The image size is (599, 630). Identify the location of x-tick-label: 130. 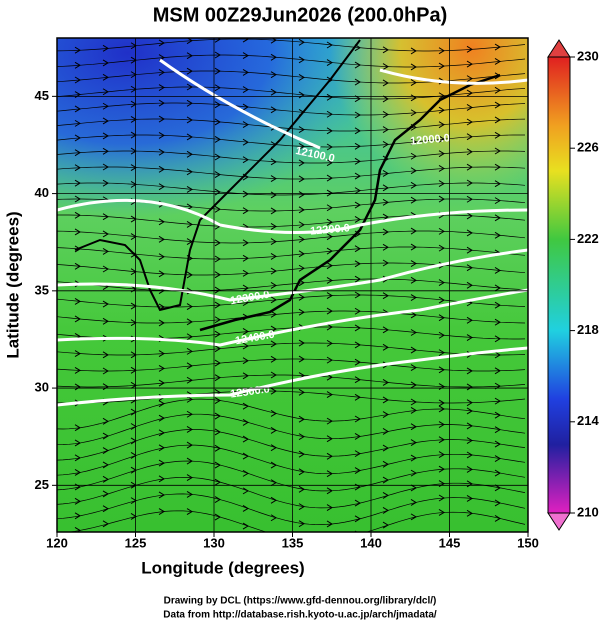
(214, 542).